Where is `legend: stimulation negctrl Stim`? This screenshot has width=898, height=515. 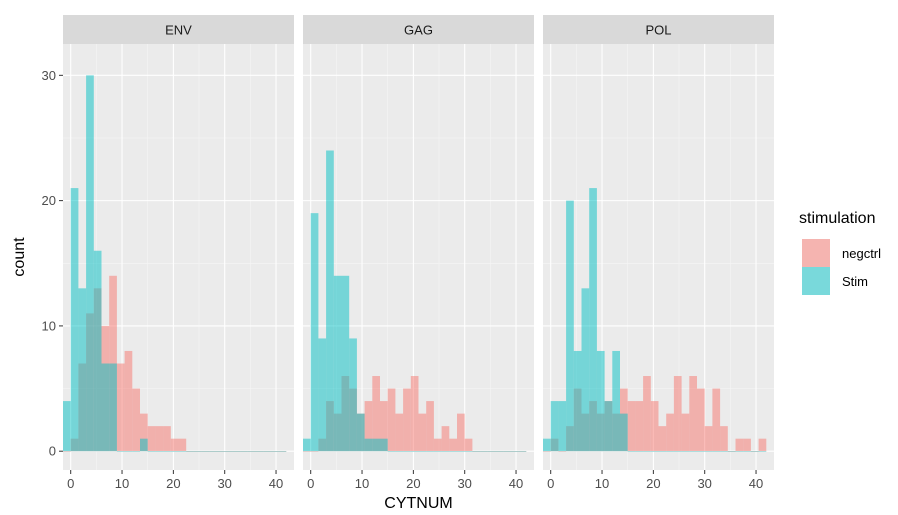
legend: stimulation negctrl Stim is located at coordinates (840, 252).